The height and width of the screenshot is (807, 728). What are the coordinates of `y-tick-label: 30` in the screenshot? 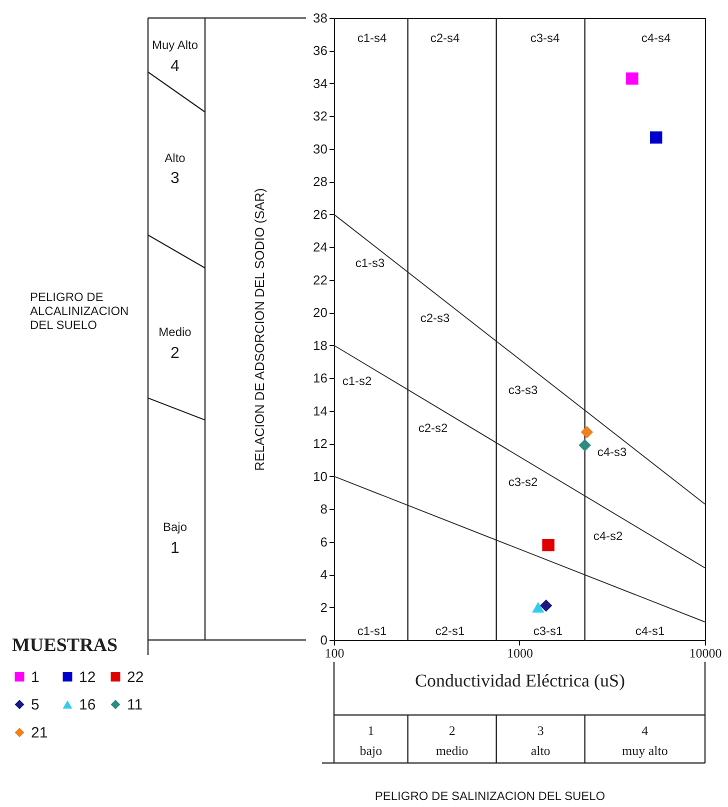 It's located at (320, 148).